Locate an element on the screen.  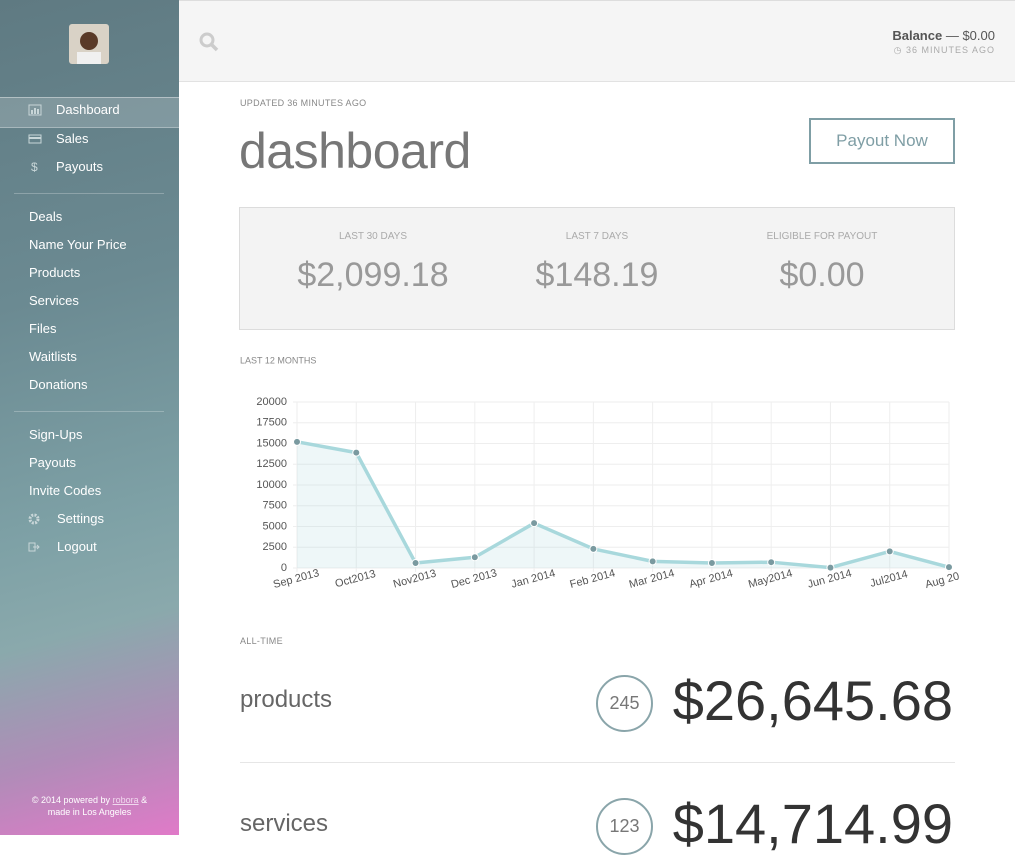
stat-label: ELIGIBLE FOR PAYOUT is located at coordinates (822, 236).